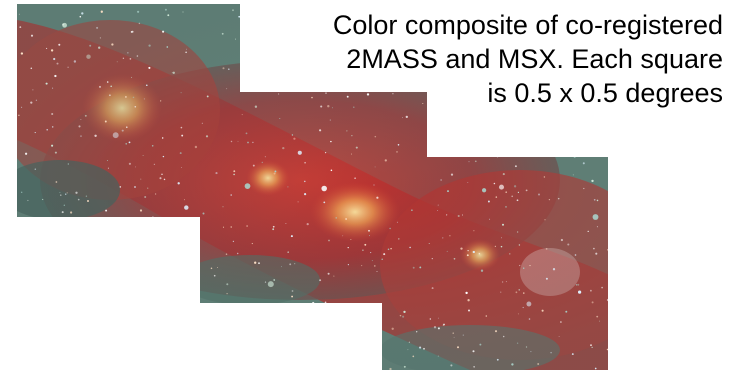  What do you see at coordinates (527, 25) in the screenshot?
I see `caption-line-1: Color composite of co-registered` at bounding box center [527, 25].